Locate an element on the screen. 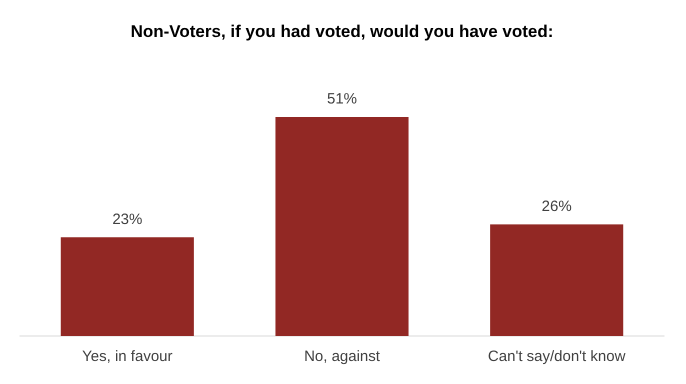 The height and width of the screenshot is (384, 686). data-label: 23% is located at coordinates (127, 219).